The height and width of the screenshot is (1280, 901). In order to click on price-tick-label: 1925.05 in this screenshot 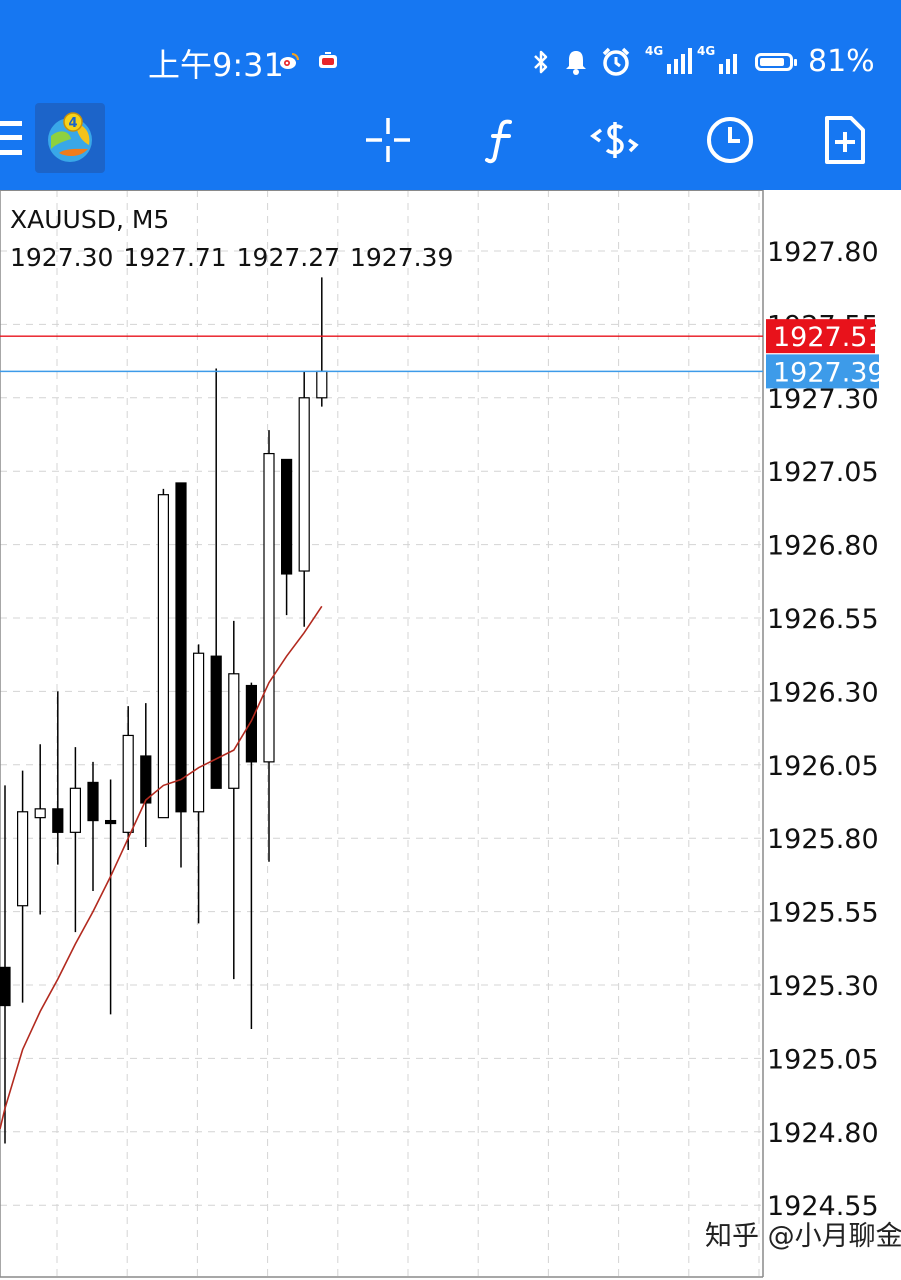, I will do `click(823, 1059)`.